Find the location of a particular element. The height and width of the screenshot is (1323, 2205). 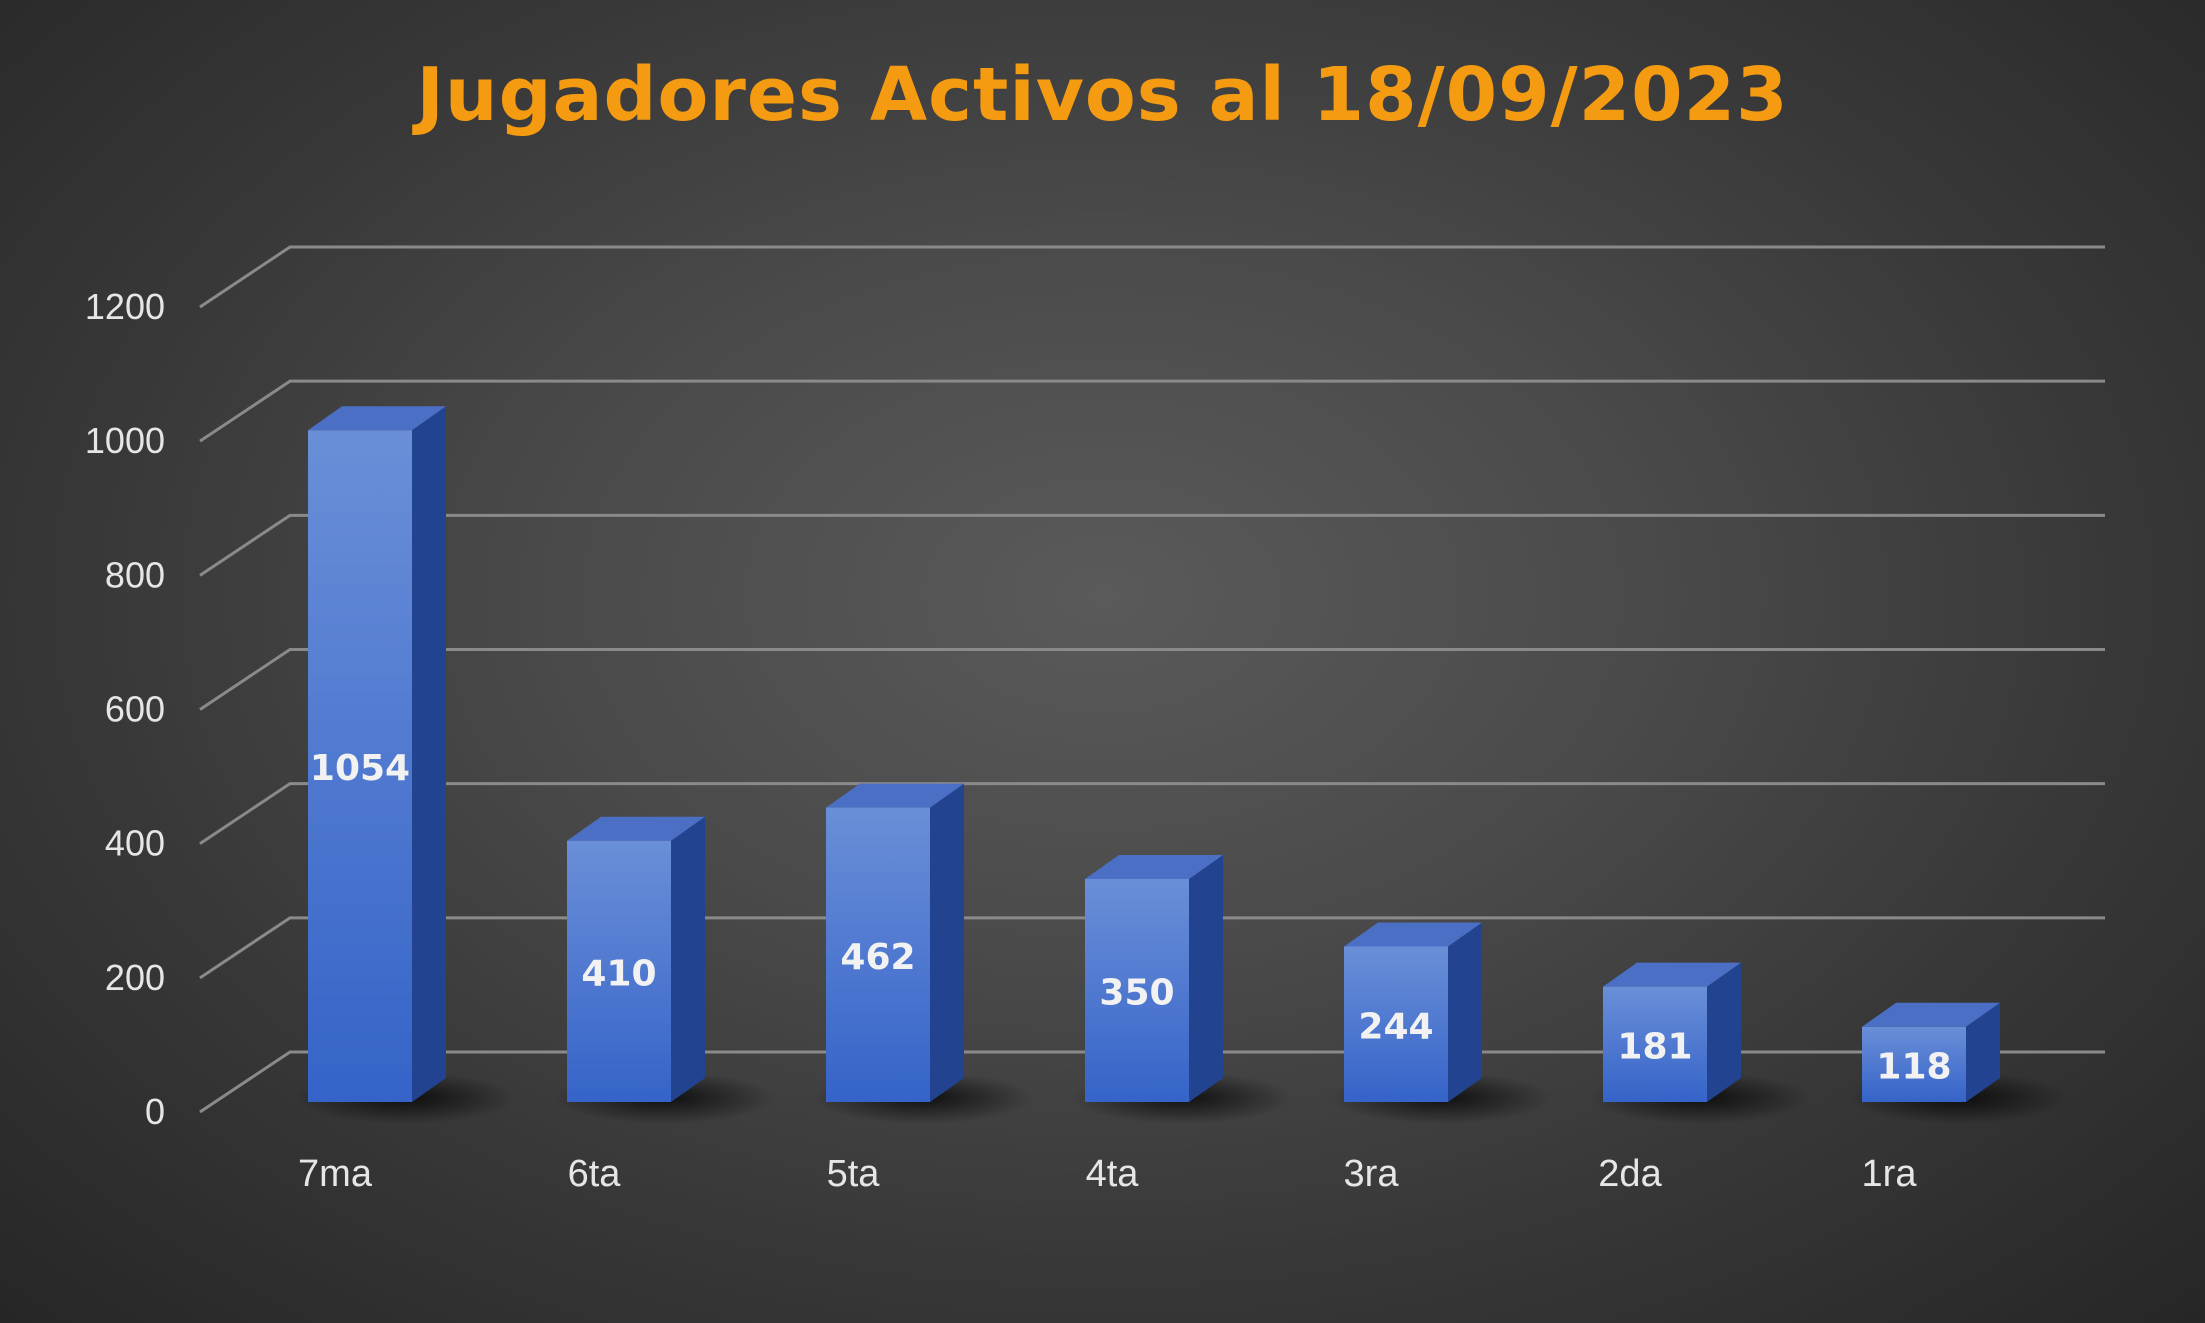

data-label: 1054 is located at coordinates (360, 768).